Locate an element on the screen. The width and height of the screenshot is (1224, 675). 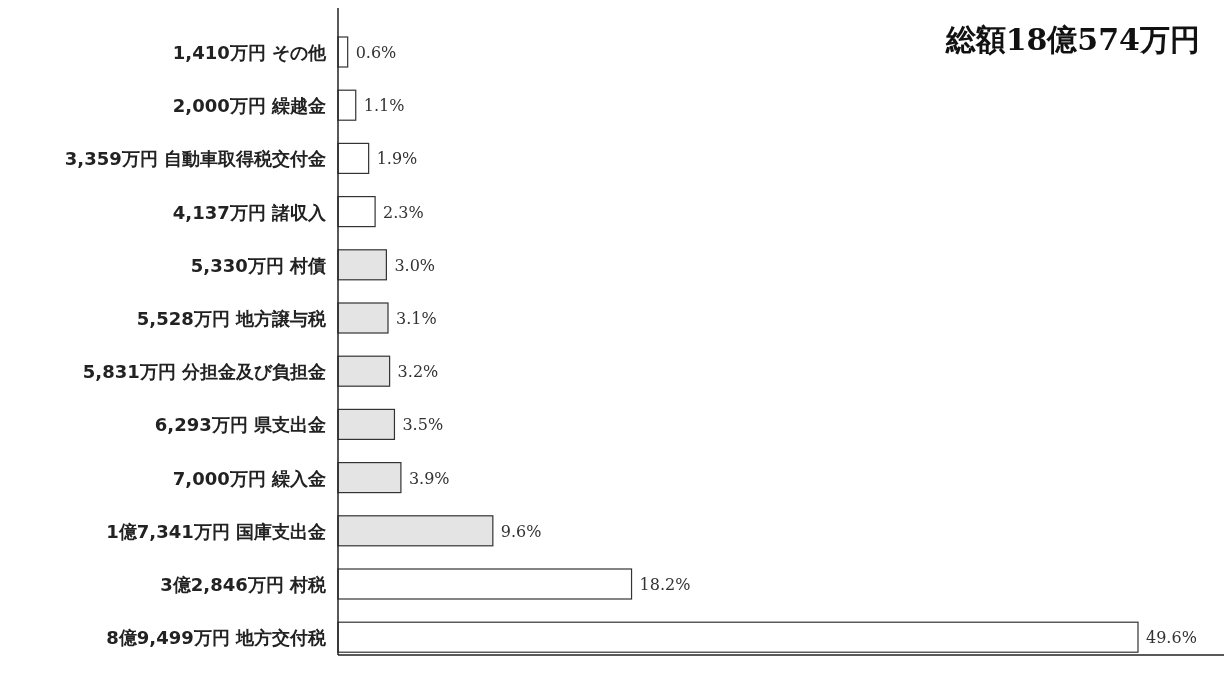
y-tick-label: 2,000万円 繰越金 is located at coordinates (249, 106).